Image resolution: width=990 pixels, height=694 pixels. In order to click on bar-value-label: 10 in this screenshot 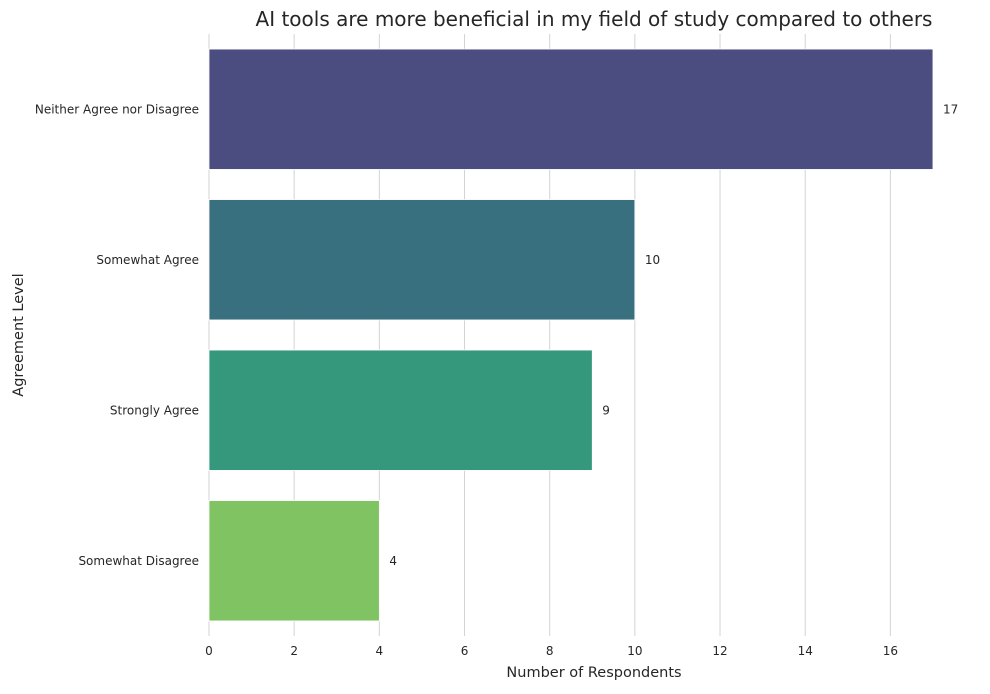, I will do `click(652, 260)`.